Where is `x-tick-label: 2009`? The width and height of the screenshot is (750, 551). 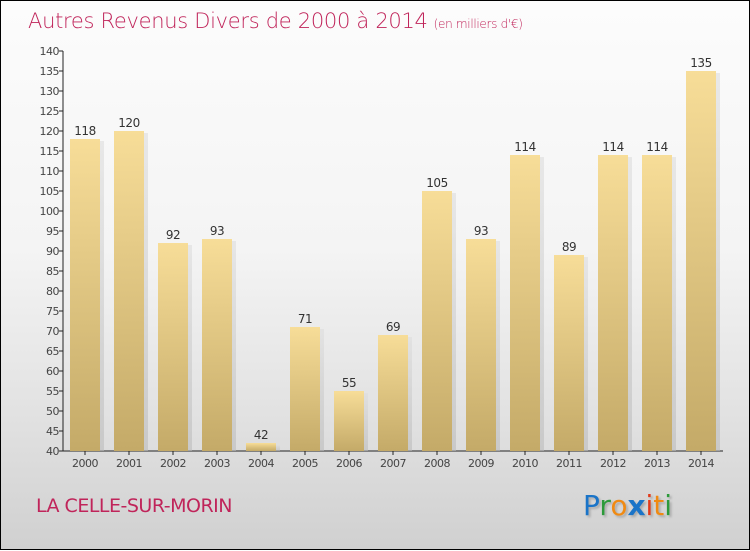
x-tick-label: 2009 is located at coordinates (481, 463).